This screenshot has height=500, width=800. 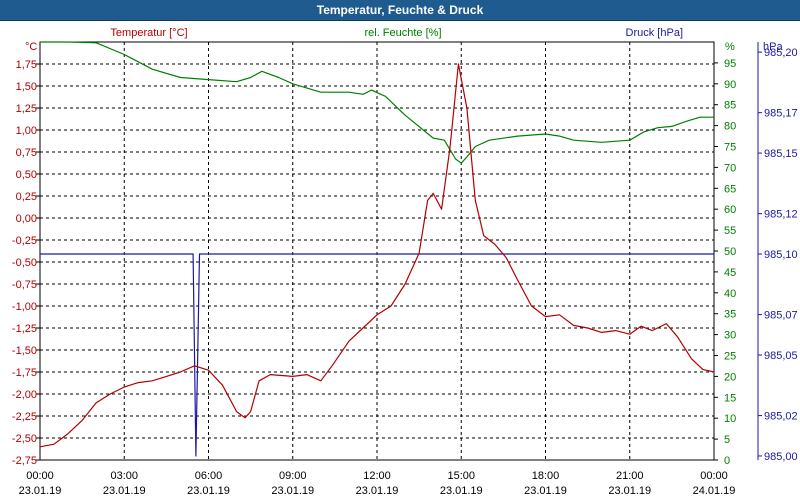 I want to click on pressure-unit: hPa, so click(x=773, y=47).